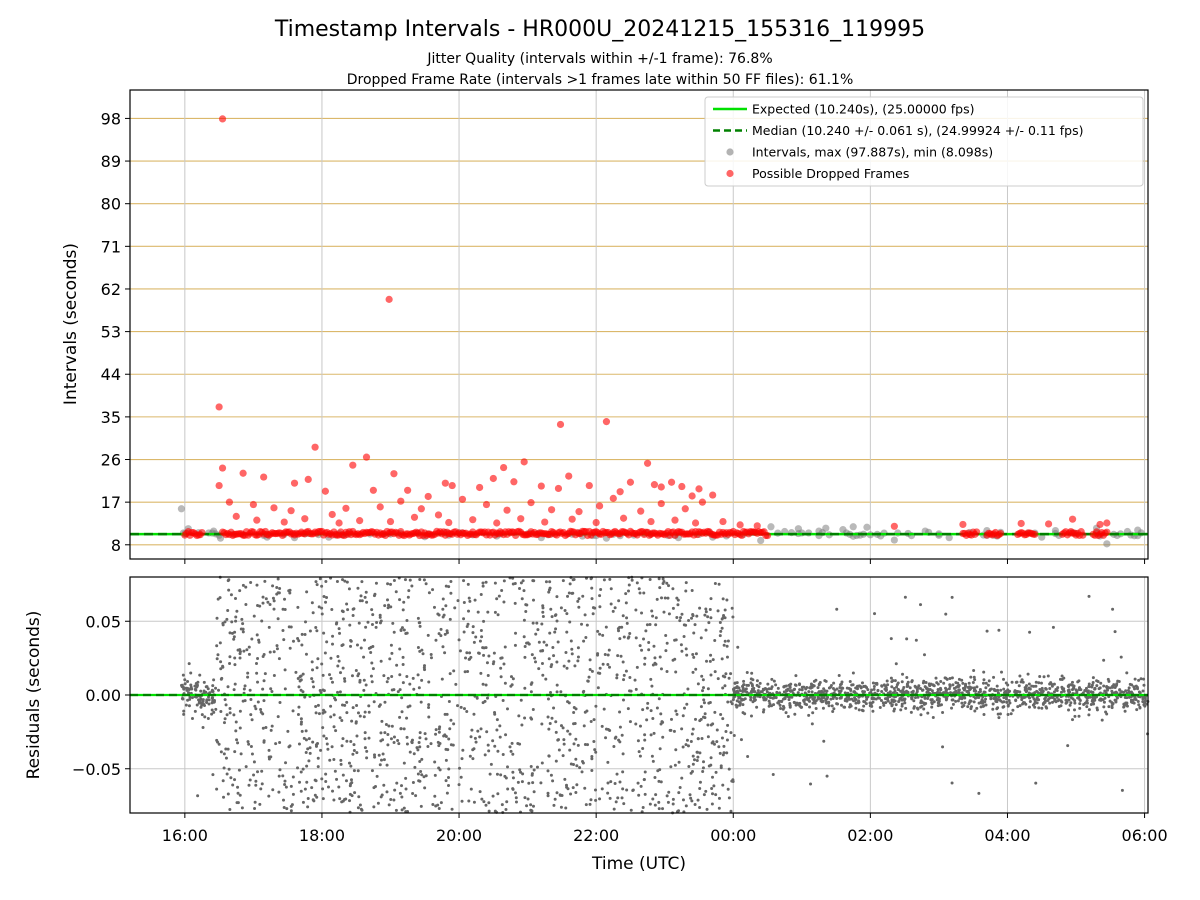  Describe the element at coordinates (1107, 544) in the screenshot. I see `interval-point` at that location.